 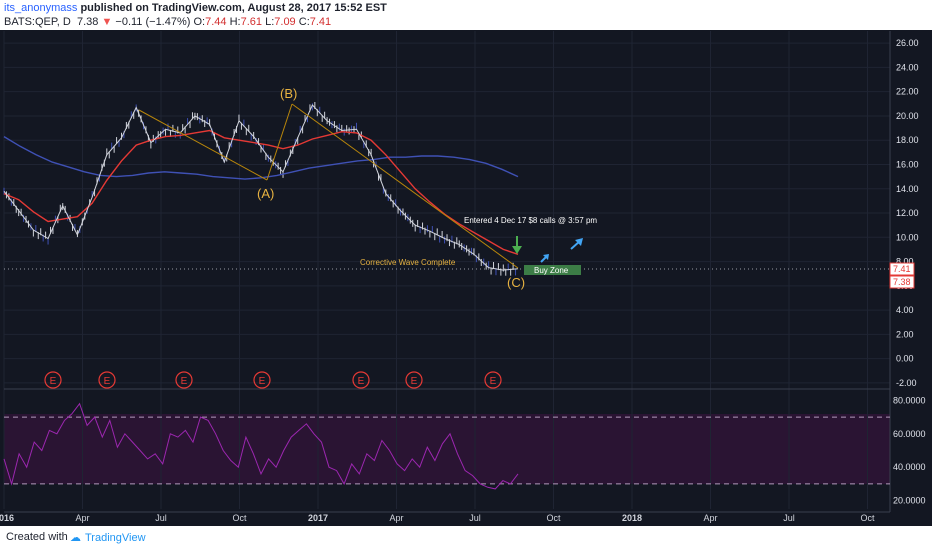 What do you see at coordinates (909, 501) in the screenshot?
I see `rsi-tick-label: 20.0000` at bounding box center [909, 501].